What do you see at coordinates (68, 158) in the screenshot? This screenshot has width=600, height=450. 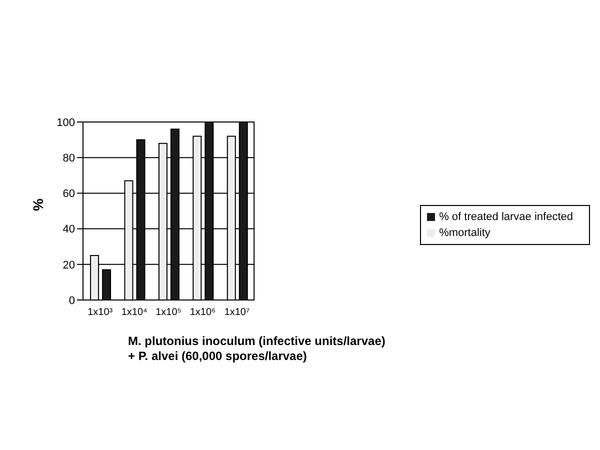 I see `y-tick-label: 80` at bounding box center [68, 158].